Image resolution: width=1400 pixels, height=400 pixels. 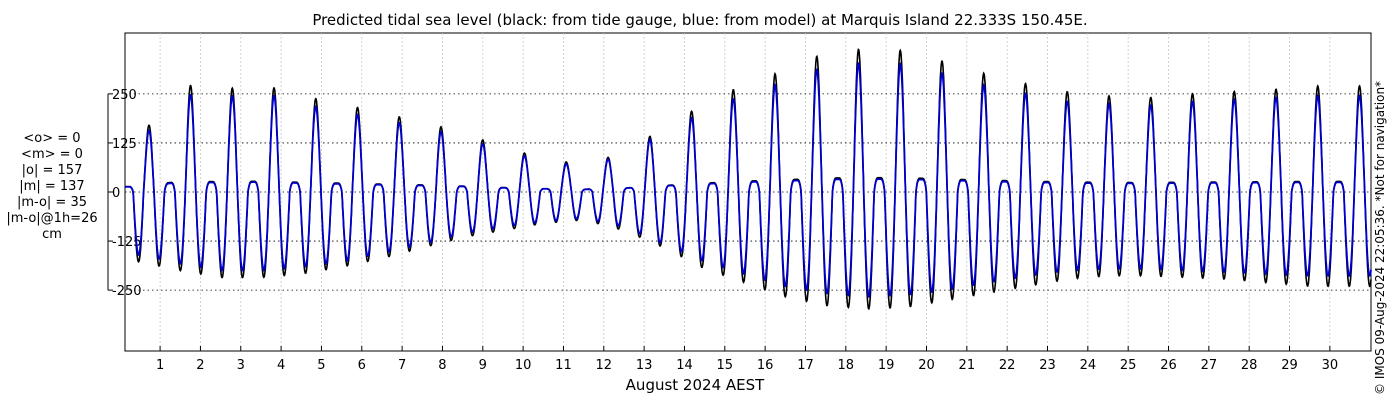 What do you see at coordinates (1209, 365) in the screenshot?
I see `x-tick-label: 27` at bounding box center [1209, 365].